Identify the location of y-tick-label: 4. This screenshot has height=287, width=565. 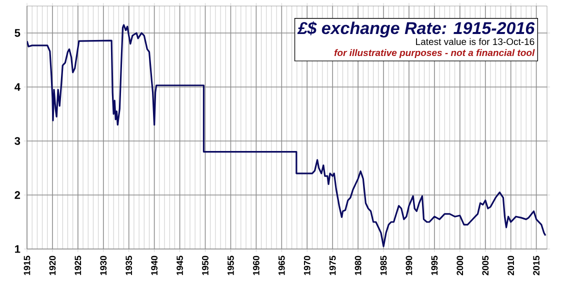
(17, 87).